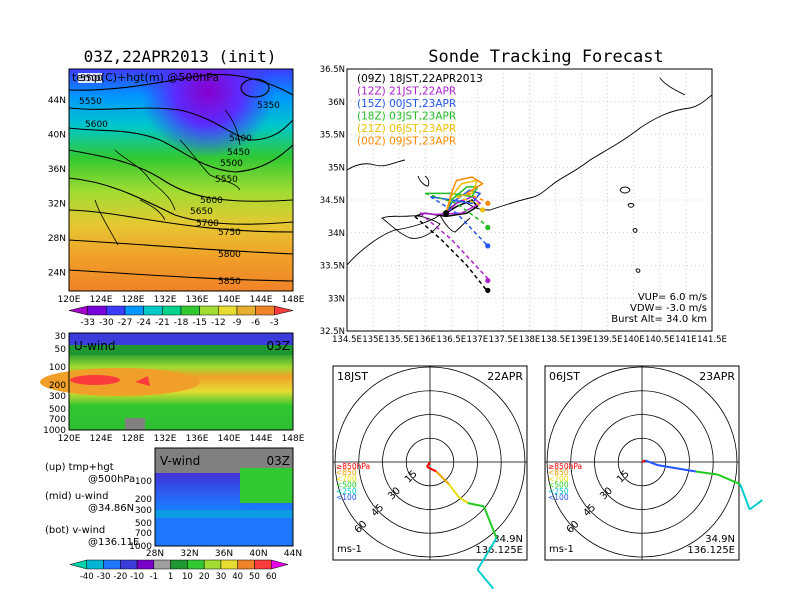  Describe the element at coordinates (332, 136) in the screenshot. I see `lat-tick-label: 35.5N` at that location.